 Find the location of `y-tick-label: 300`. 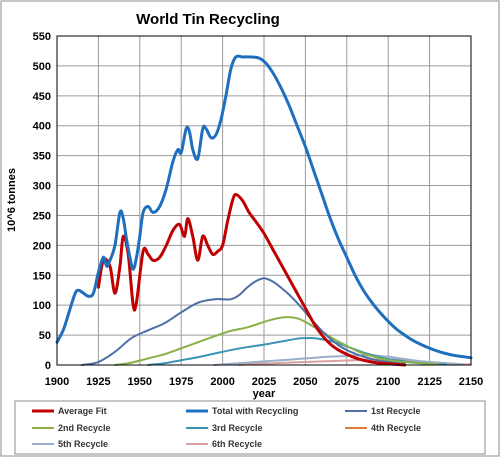

y-tick-label: 300 is located at coordinates (42, 187).